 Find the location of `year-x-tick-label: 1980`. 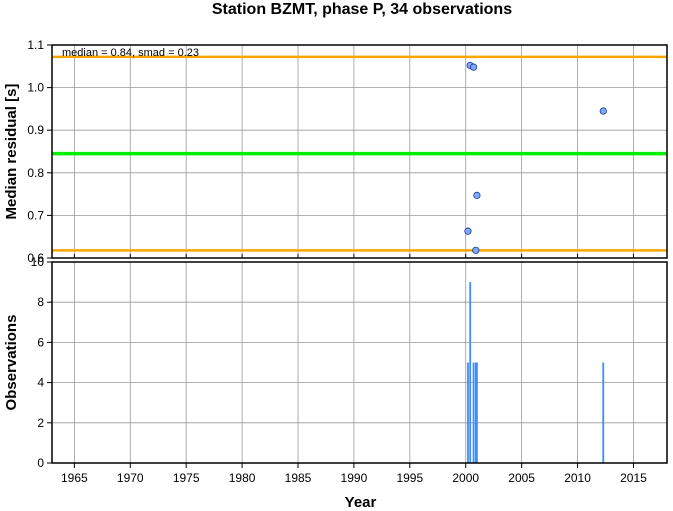

year-x-tick-label: 1980 is located at coordinates (242, 478).